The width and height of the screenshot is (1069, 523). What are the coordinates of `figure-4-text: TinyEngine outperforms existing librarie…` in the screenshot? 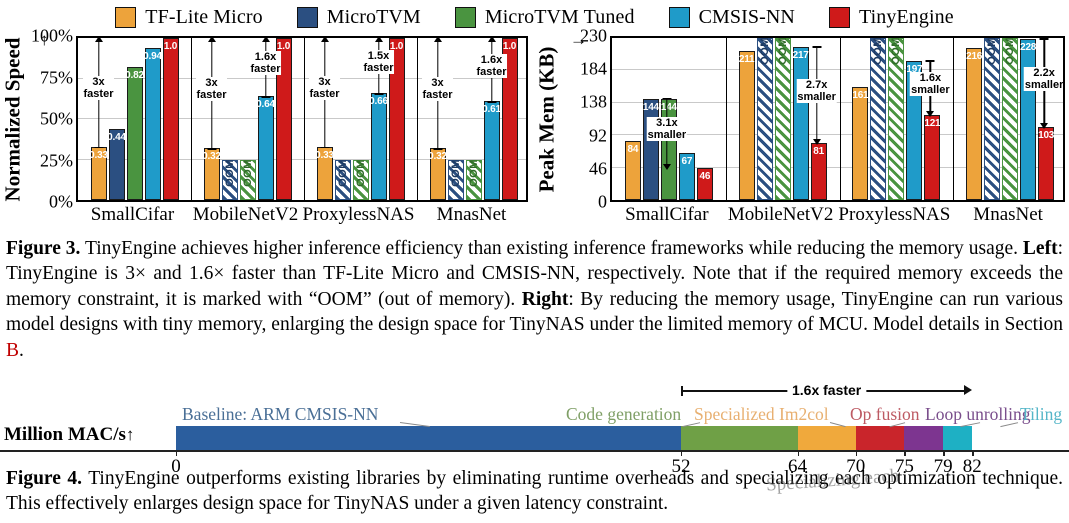 It's located at (534, 491).